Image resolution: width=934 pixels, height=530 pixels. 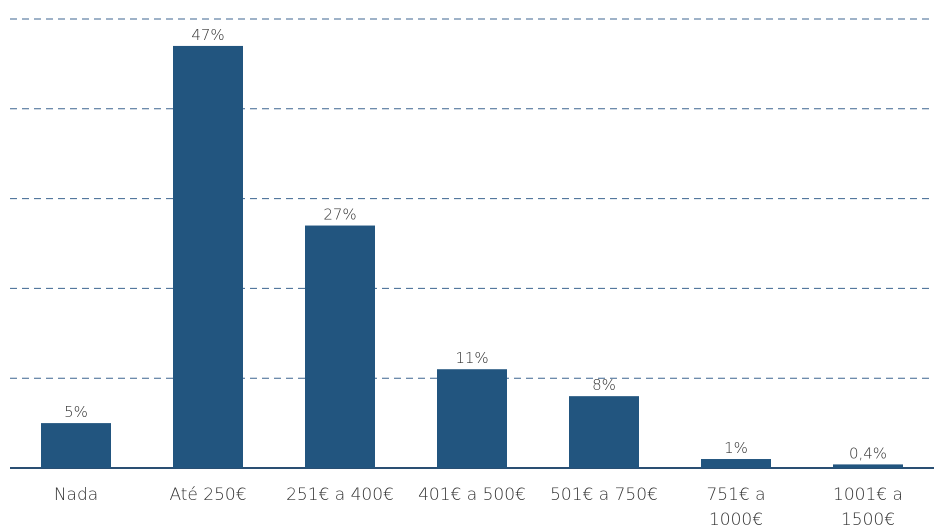 What do you see at coordinates (471, 358) in the screenshot?
I see `value-label: 11%` at bounding box center [471, 358].